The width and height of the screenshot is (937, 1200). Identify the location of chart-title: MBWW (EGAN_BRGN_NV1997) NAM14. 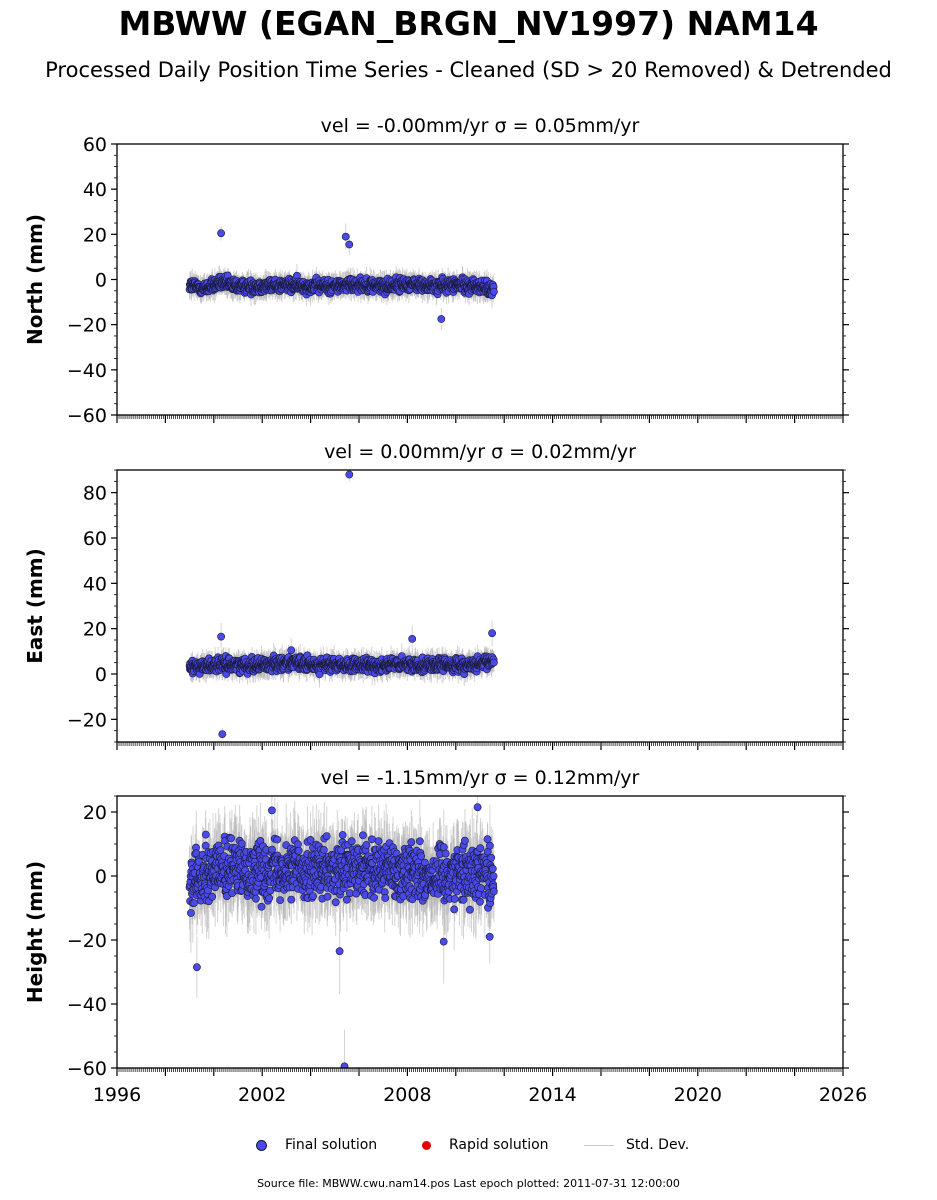
(468, 23).